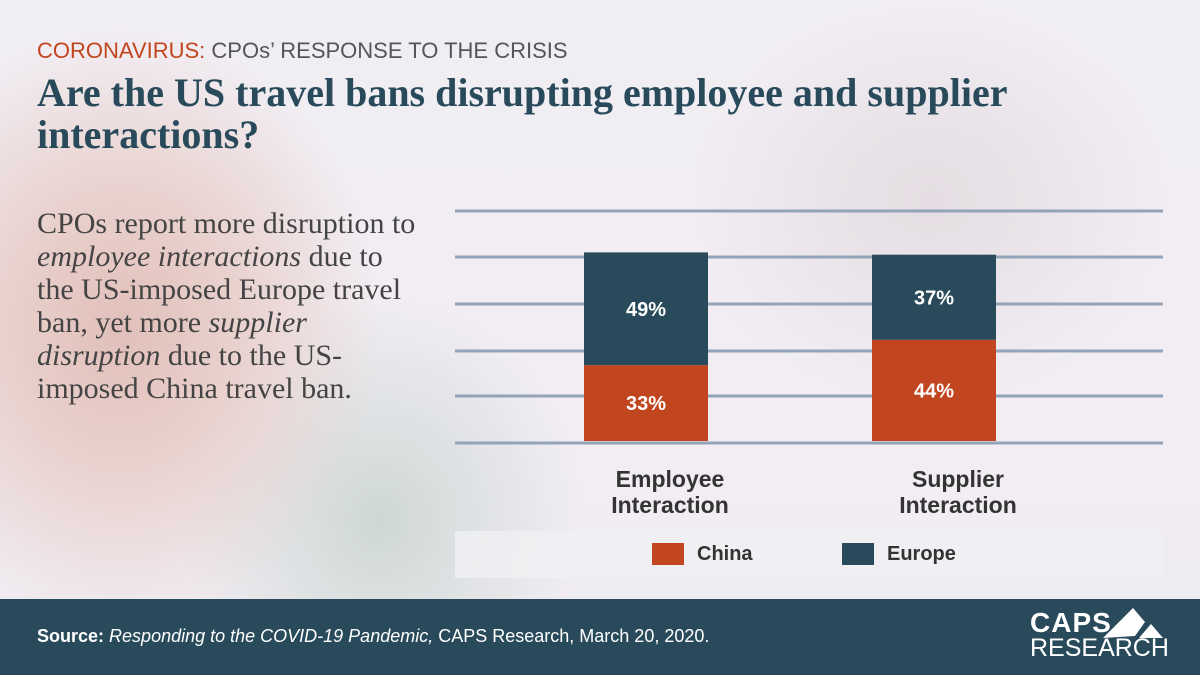 This screenshot has height=675, width=1200. I want to click on kicker-rest: CPOs’ RESPONSE TO THE CRISIS, so click(386, 50).